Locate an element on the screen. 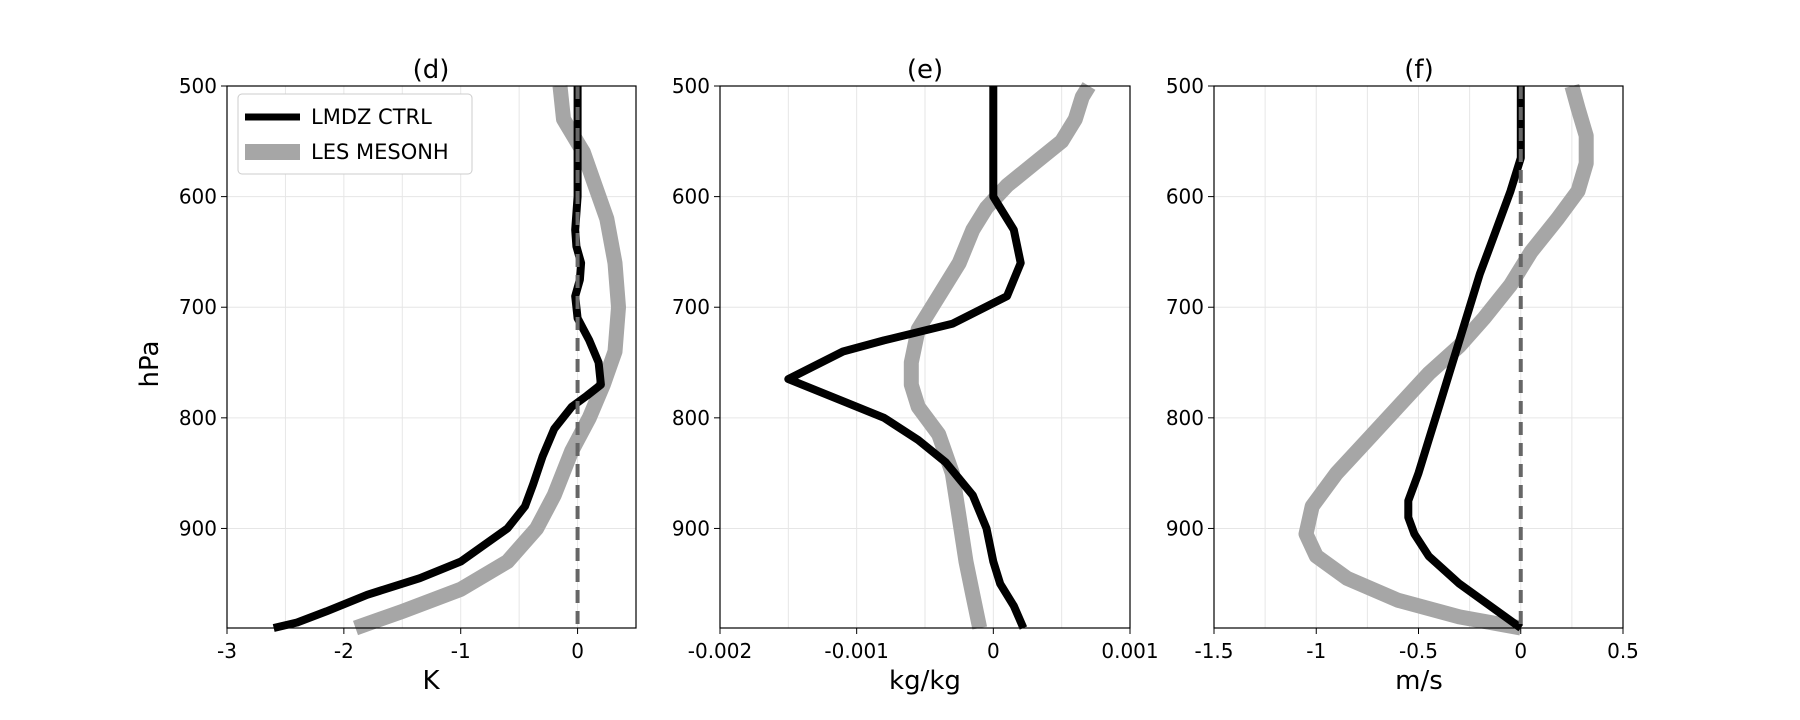 This screenshot has height=720, width=1800. x-tick-label-e-0: -0.002 is located at coordinates (720, 651).